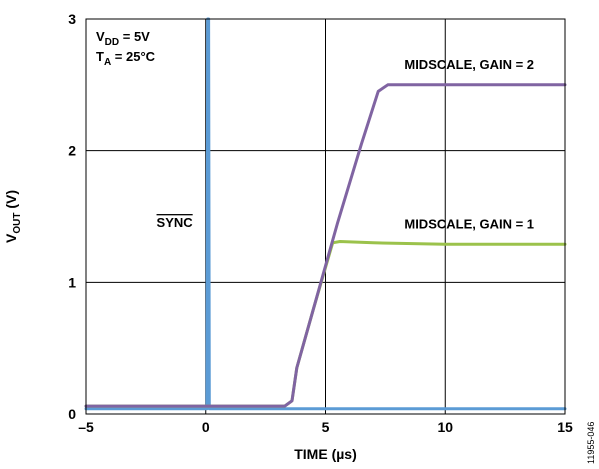  I want to click on y-axis-title-suffix: (V), so click(11, 201).